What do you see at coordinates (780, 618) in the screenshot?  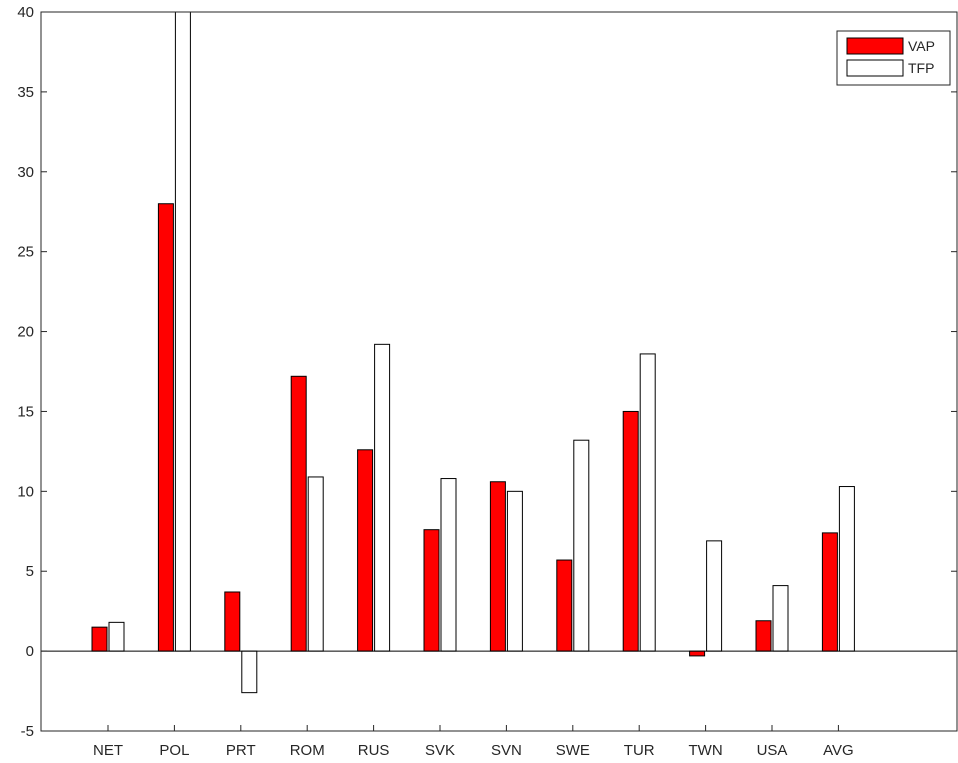 I see `bar-tfp-usa` at bounding box center [780, 618].